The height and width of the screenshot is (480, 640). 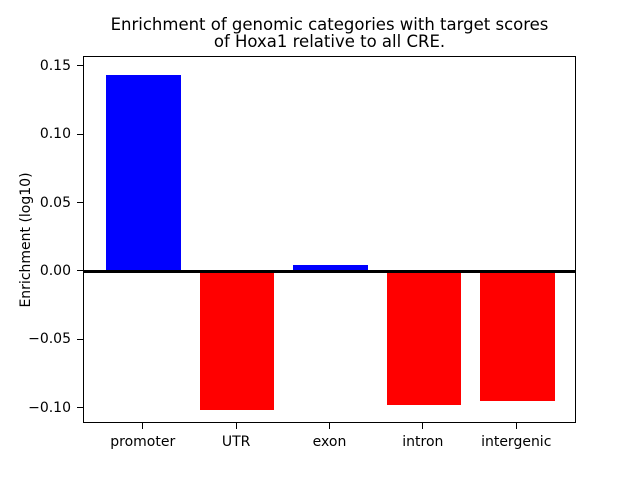 What do you see at coordinates (236, 442) in the screenshot?
I see `x-tick-label-UTR: UTR` at bounding box center [236, 442].